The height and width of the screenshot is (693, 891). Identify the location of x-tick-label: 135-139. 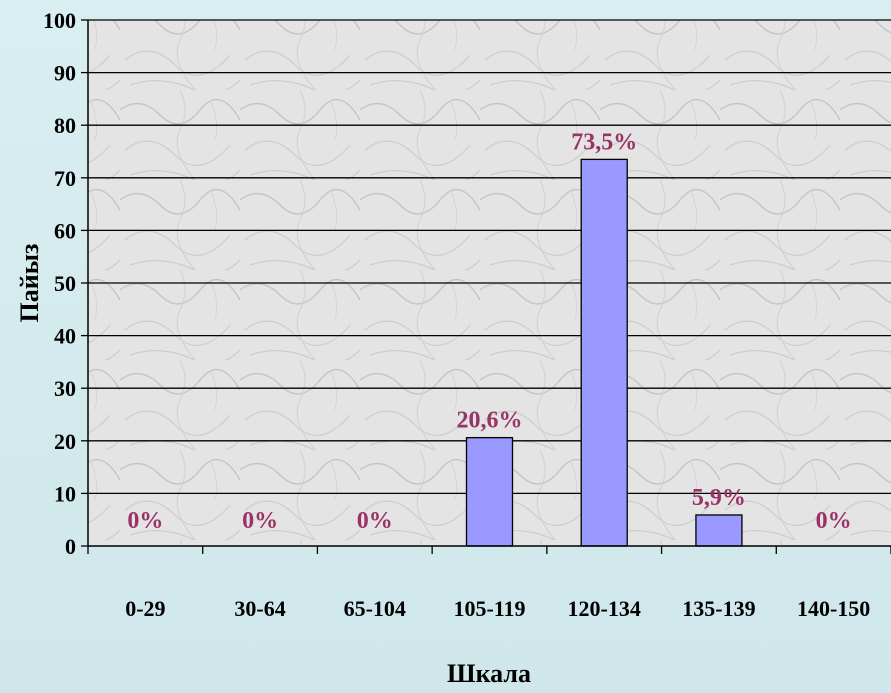
(718, 608).